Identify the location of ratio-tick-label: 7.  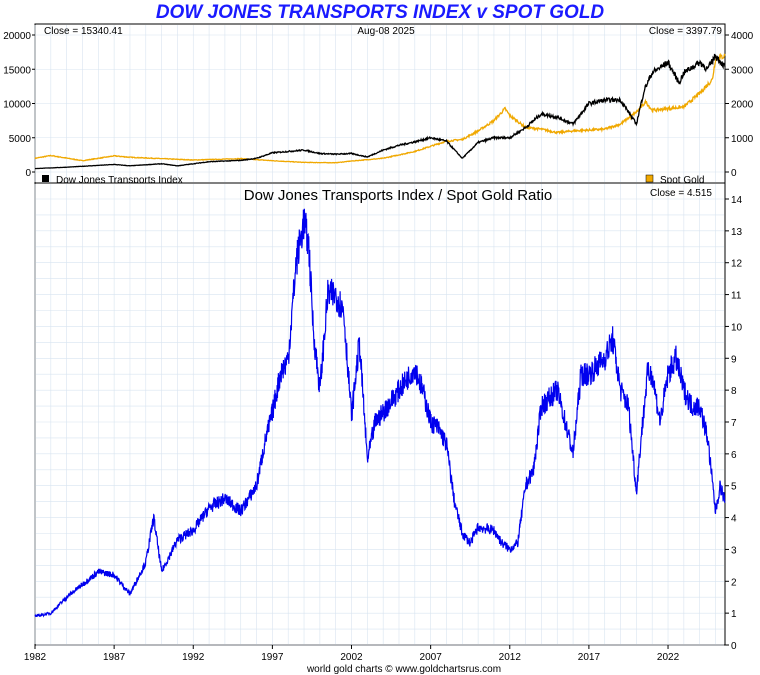
(734, 423).